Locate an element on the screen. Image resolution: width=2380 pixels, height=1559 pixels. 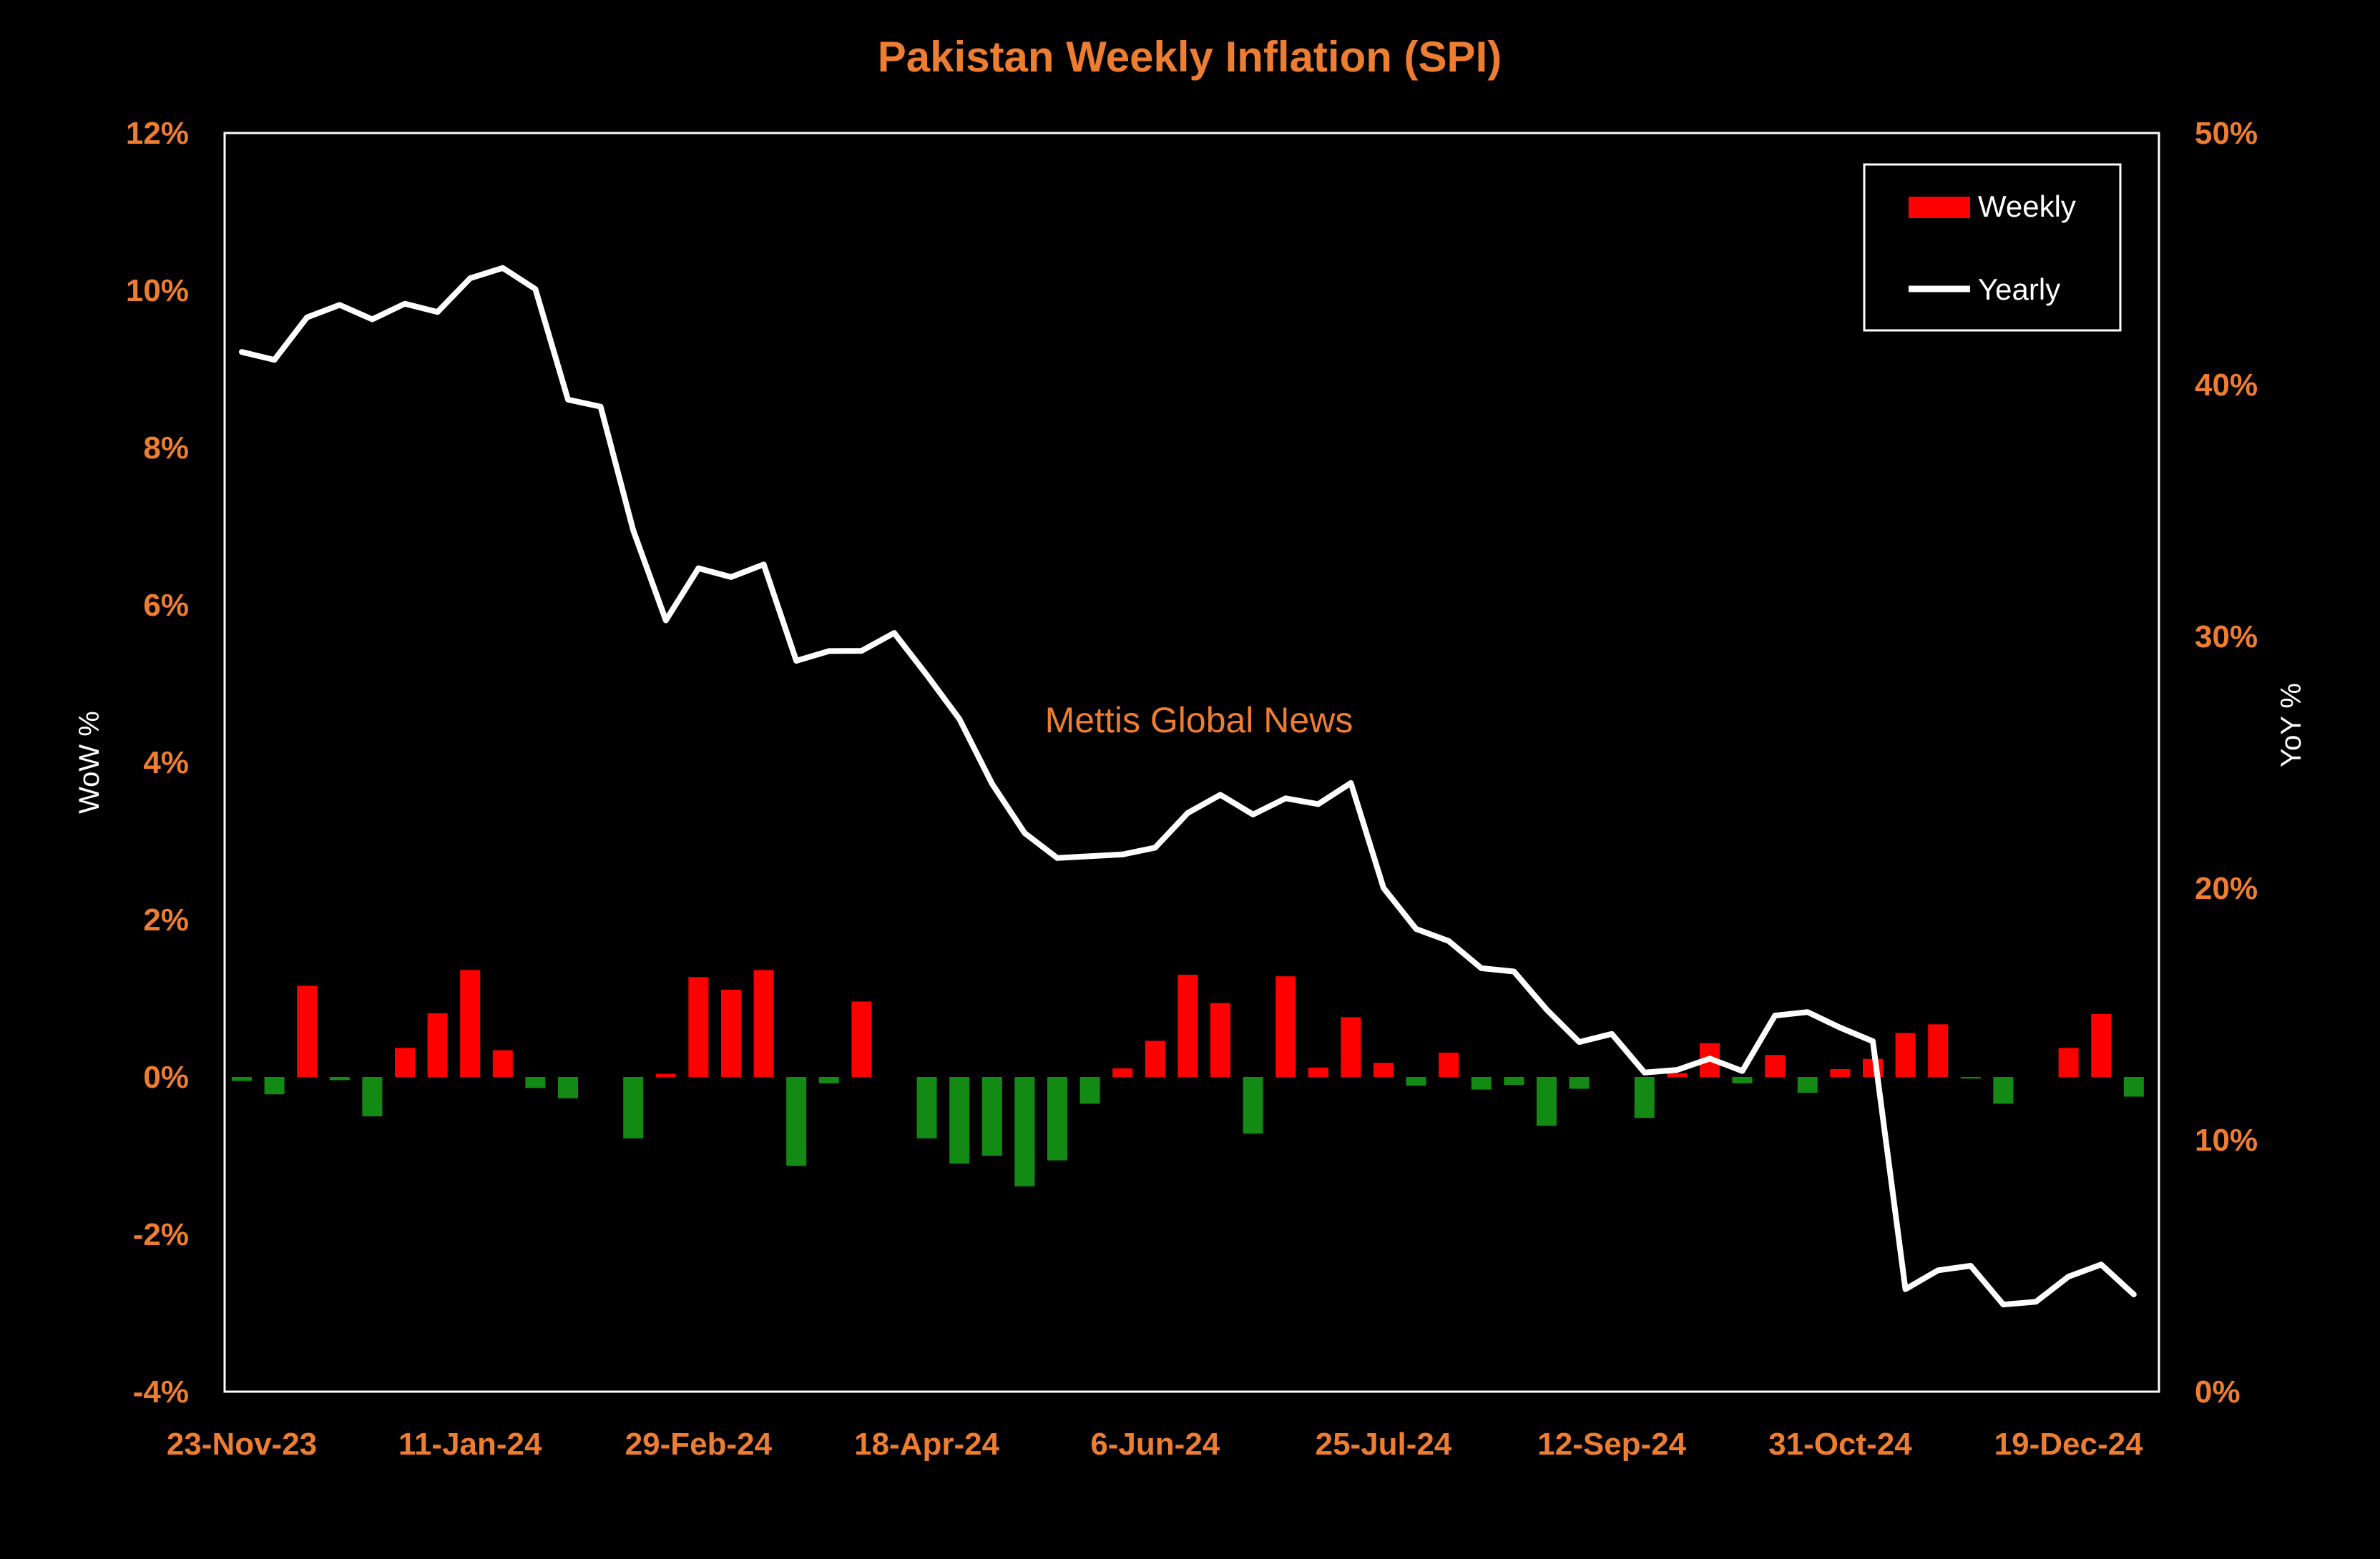
x-tick-label: 12-Sep-24 is located at coordinates (1611, 1444).